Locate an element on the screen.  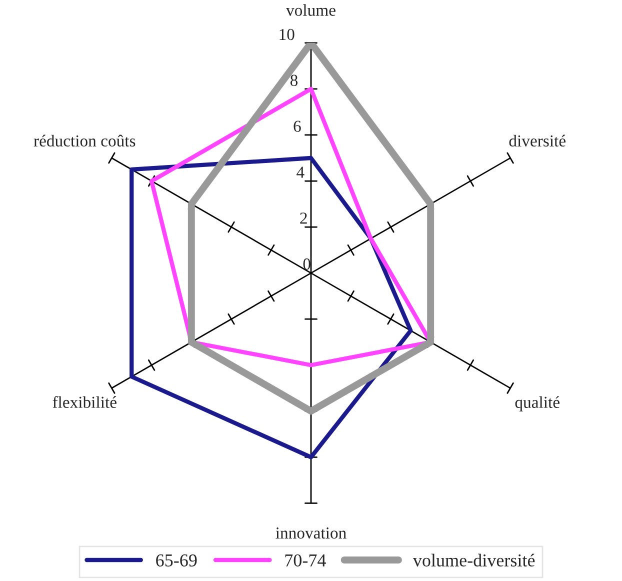
y-tick-label: 6 is located at coordinates (297, 126).